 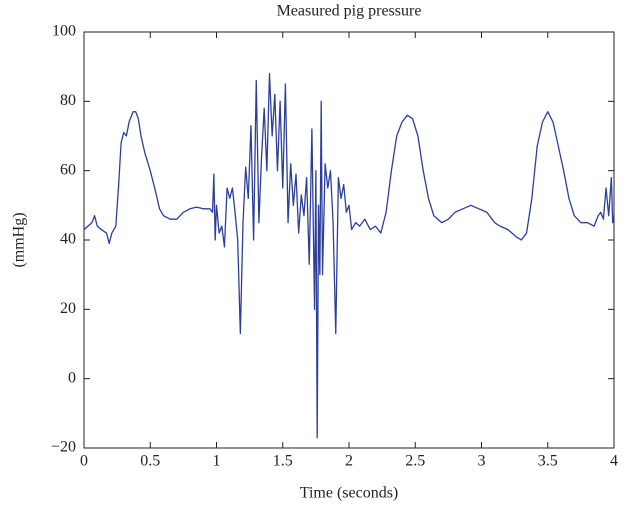 What do you see at coordinates (548, 461) in the screenshot?
I see `x-tick-label: 3.5` at bounding box center [548, 461].